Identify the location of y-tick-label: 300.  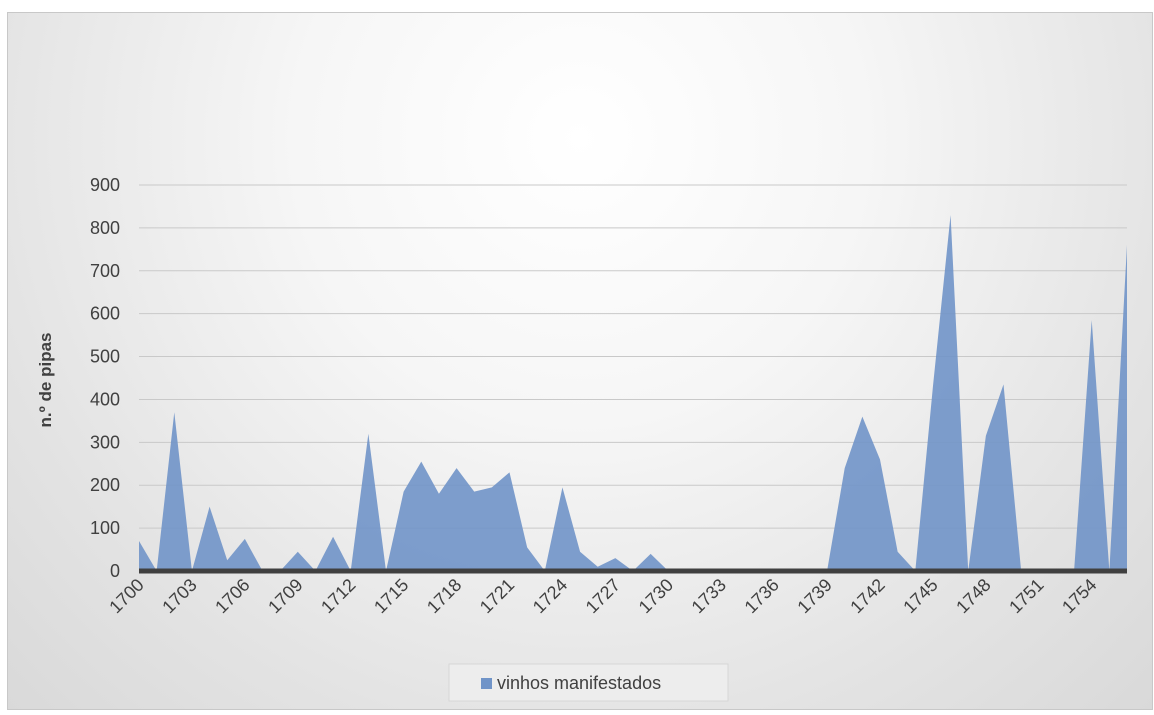
(105, 442).